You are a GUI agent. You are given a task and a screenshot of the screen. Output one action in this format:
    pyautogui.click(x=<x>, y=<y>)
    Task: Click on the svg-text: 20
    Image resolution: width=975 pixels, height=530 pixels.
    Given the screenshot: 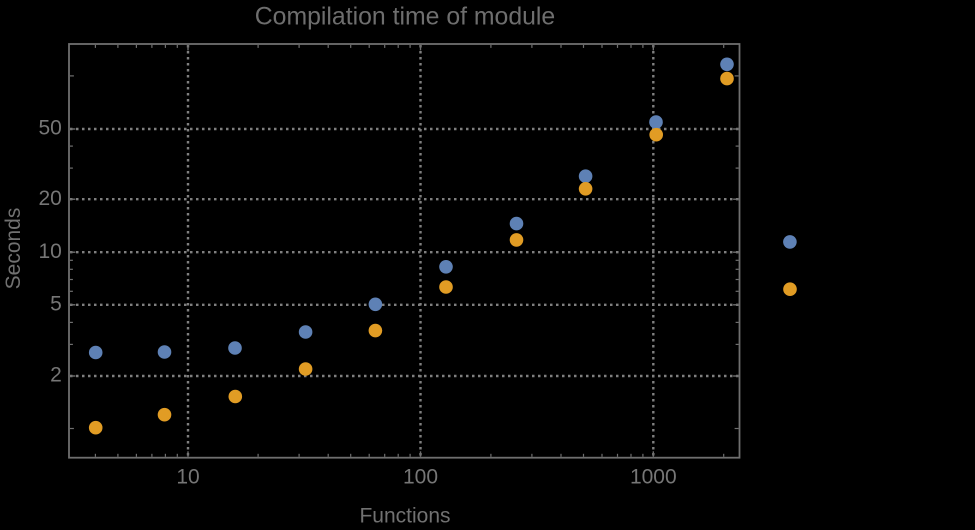 What is the action you would take?
    pyautogui.click(x=49, y=198)
    